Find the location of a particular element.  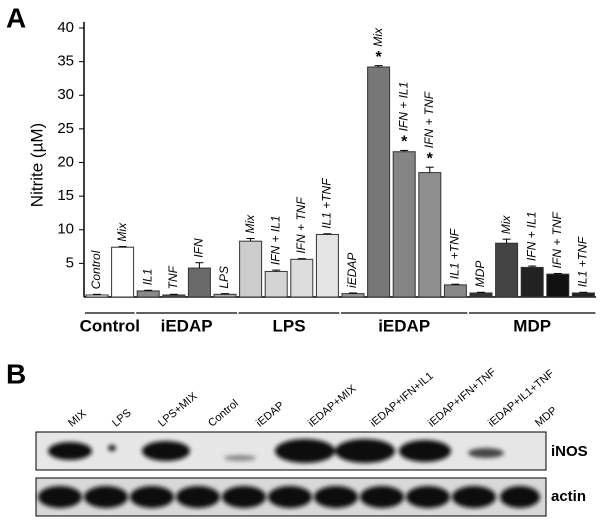

group-label: Control is located at coordinates (110, 325).